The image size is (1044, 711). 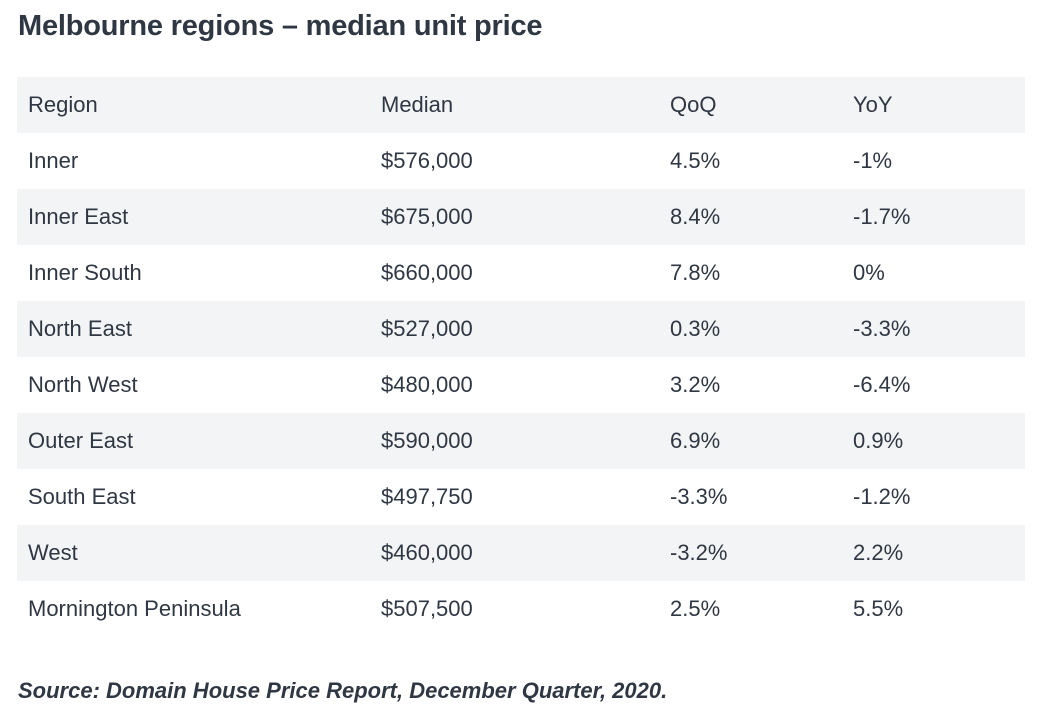 What do you see at coordinates (63, 104) in the screenshot?
I see `column-header-region: Region` at bounding box center [63, 104].